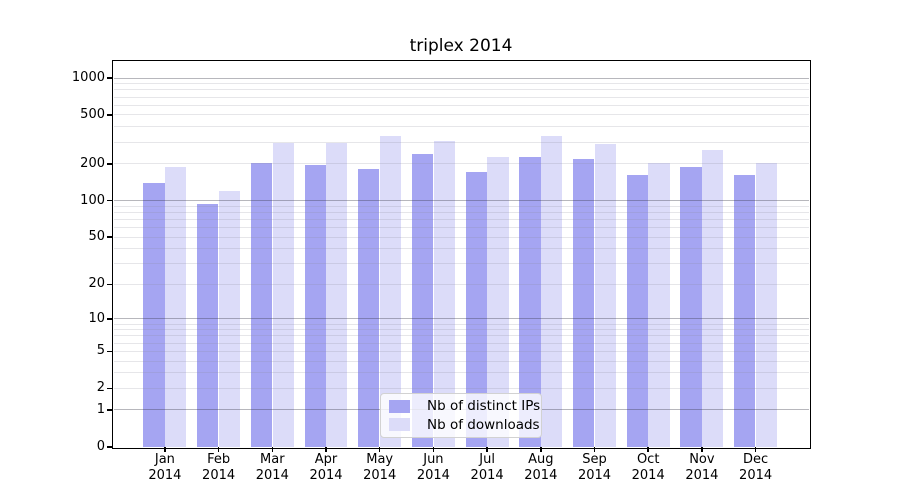  I want to click on x-tick-label: May 2014, so click(380, 467).